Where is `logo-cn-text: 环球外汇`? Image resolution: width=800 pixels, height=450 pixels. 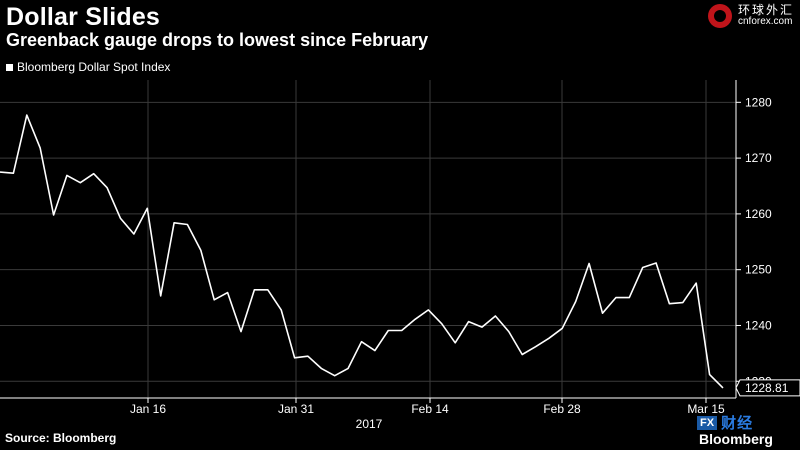
logo-cn-text: 环球外汇 is located at coordinates (765, 10).